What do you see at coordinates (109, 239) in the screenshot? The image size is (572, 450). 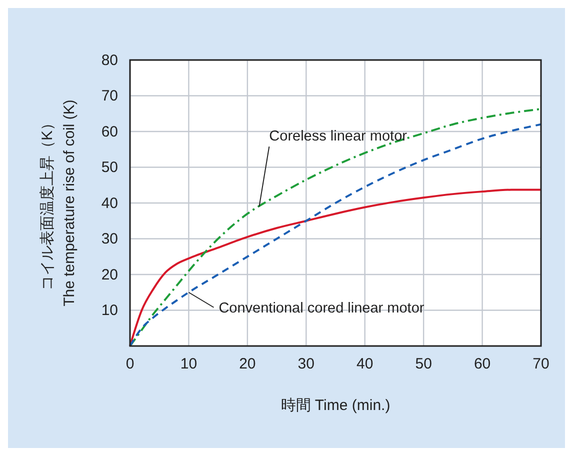 I see `y-tick-label: 30` at bounding box center [109, 239].